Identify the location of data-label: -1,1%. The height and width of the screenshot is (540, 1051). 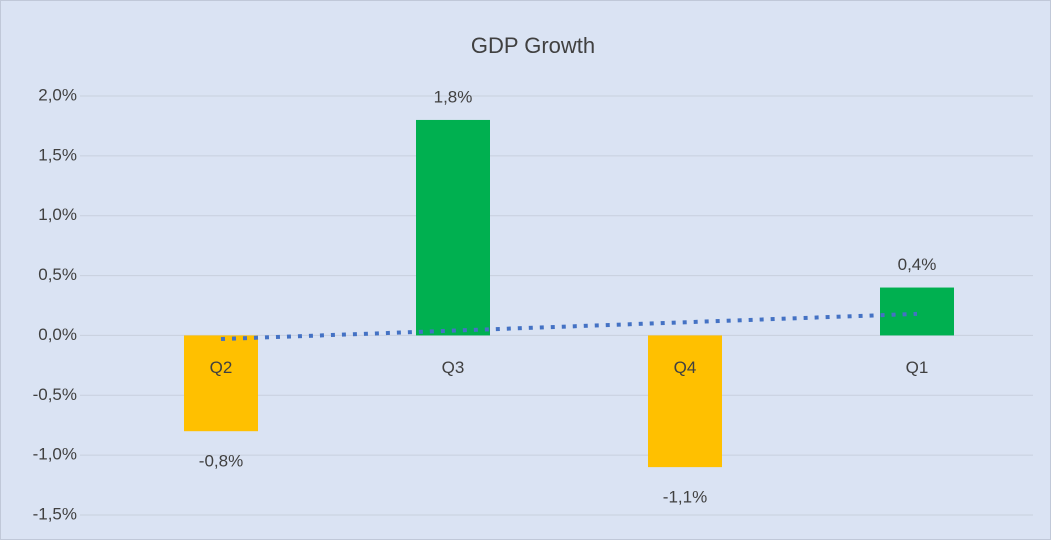
(685, 497).